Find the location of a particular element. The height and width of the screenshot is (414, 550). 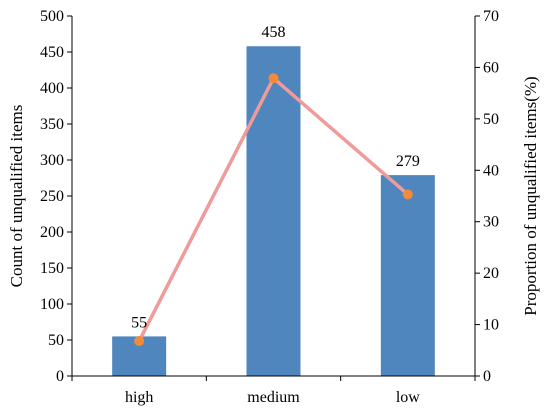

y-left-tick-label: 100 is located at coordinates (52, 304).